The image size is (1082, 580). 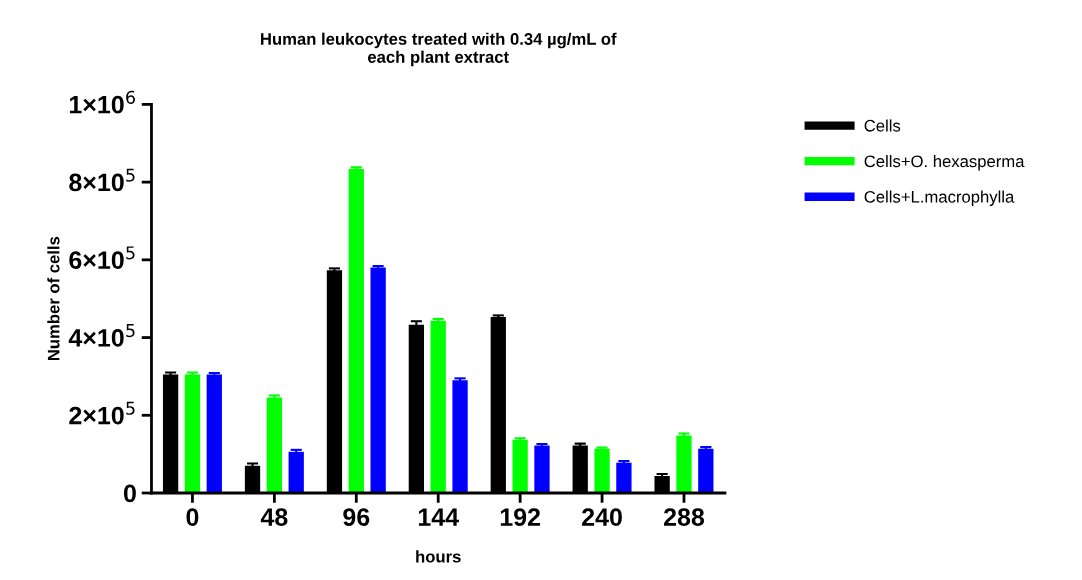 I want to click on legend-label: Cells+L.macrophylla, so click(x=939, y=198).